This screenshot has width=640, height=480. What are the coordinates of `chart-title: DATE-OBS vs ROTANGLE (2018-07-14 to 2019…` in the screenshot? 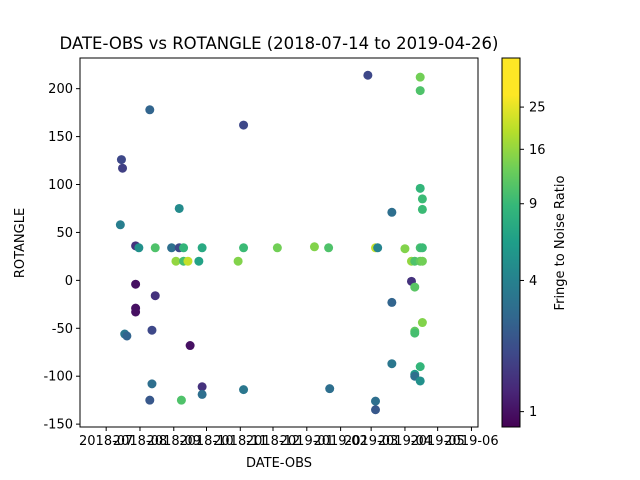 It's located at (279, 43).